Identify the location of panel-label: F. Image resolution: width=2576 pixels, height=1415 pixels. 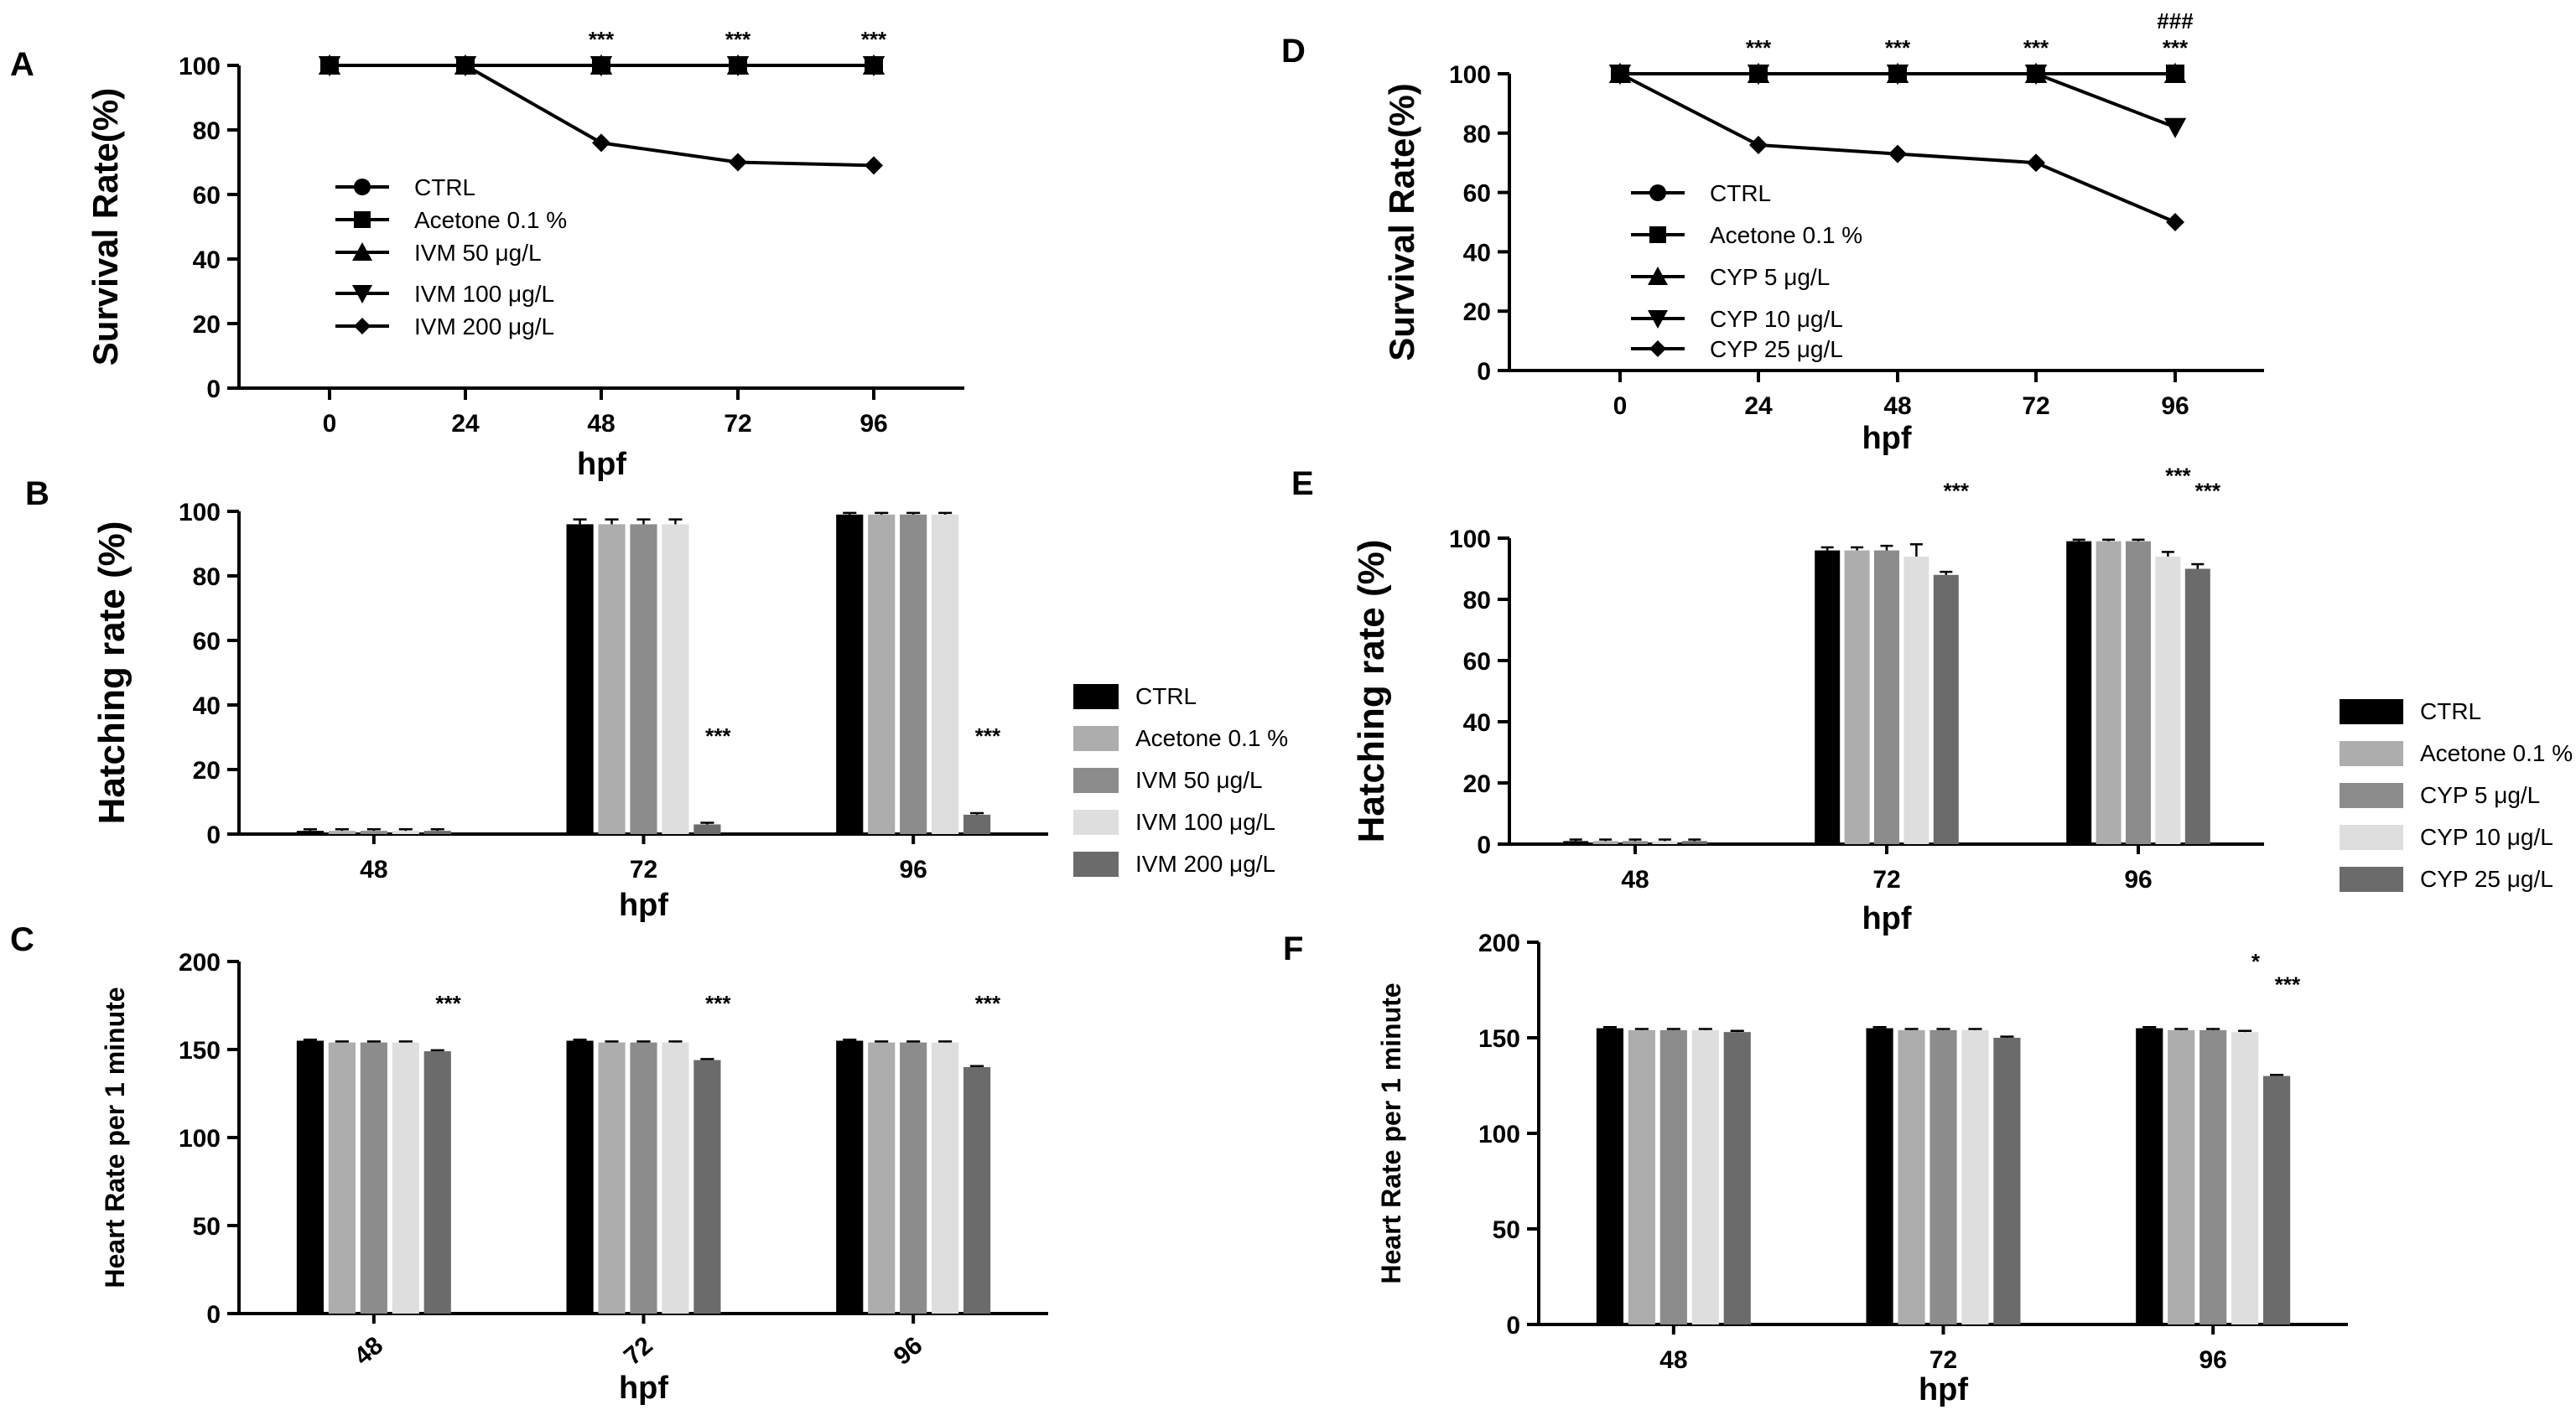
(1293, 948).